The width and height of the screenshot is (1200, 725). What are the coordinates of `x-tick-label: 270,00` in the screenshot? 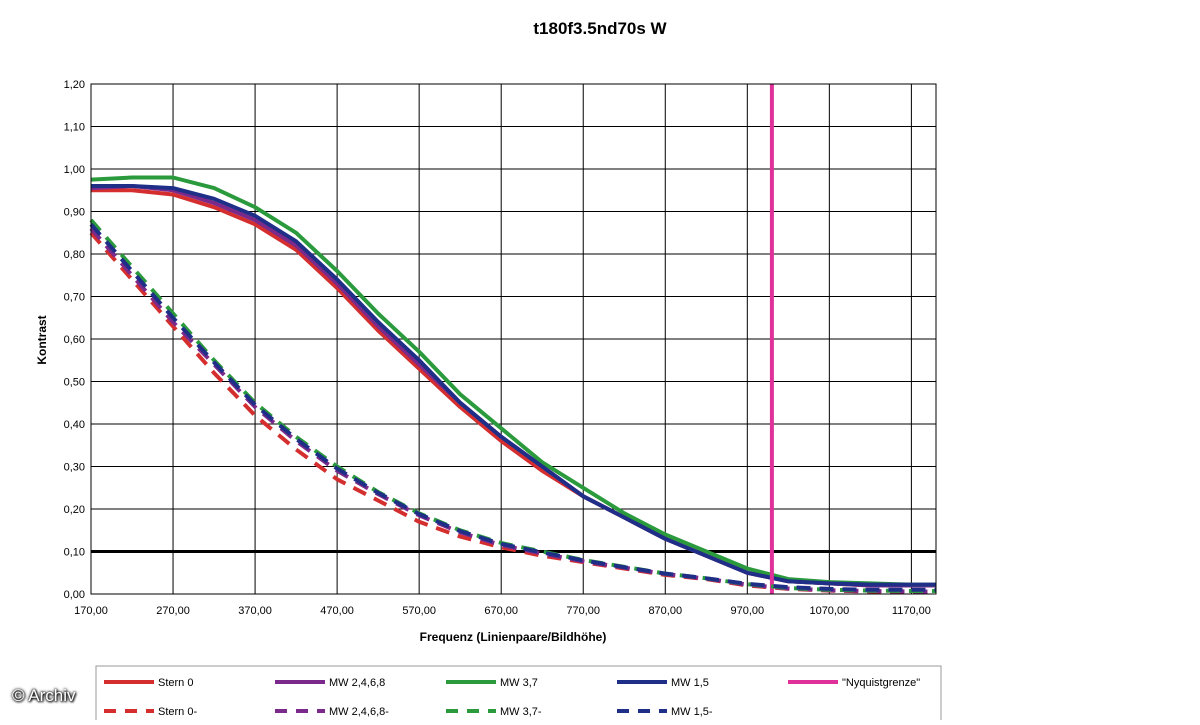 It's located at (173, 611).